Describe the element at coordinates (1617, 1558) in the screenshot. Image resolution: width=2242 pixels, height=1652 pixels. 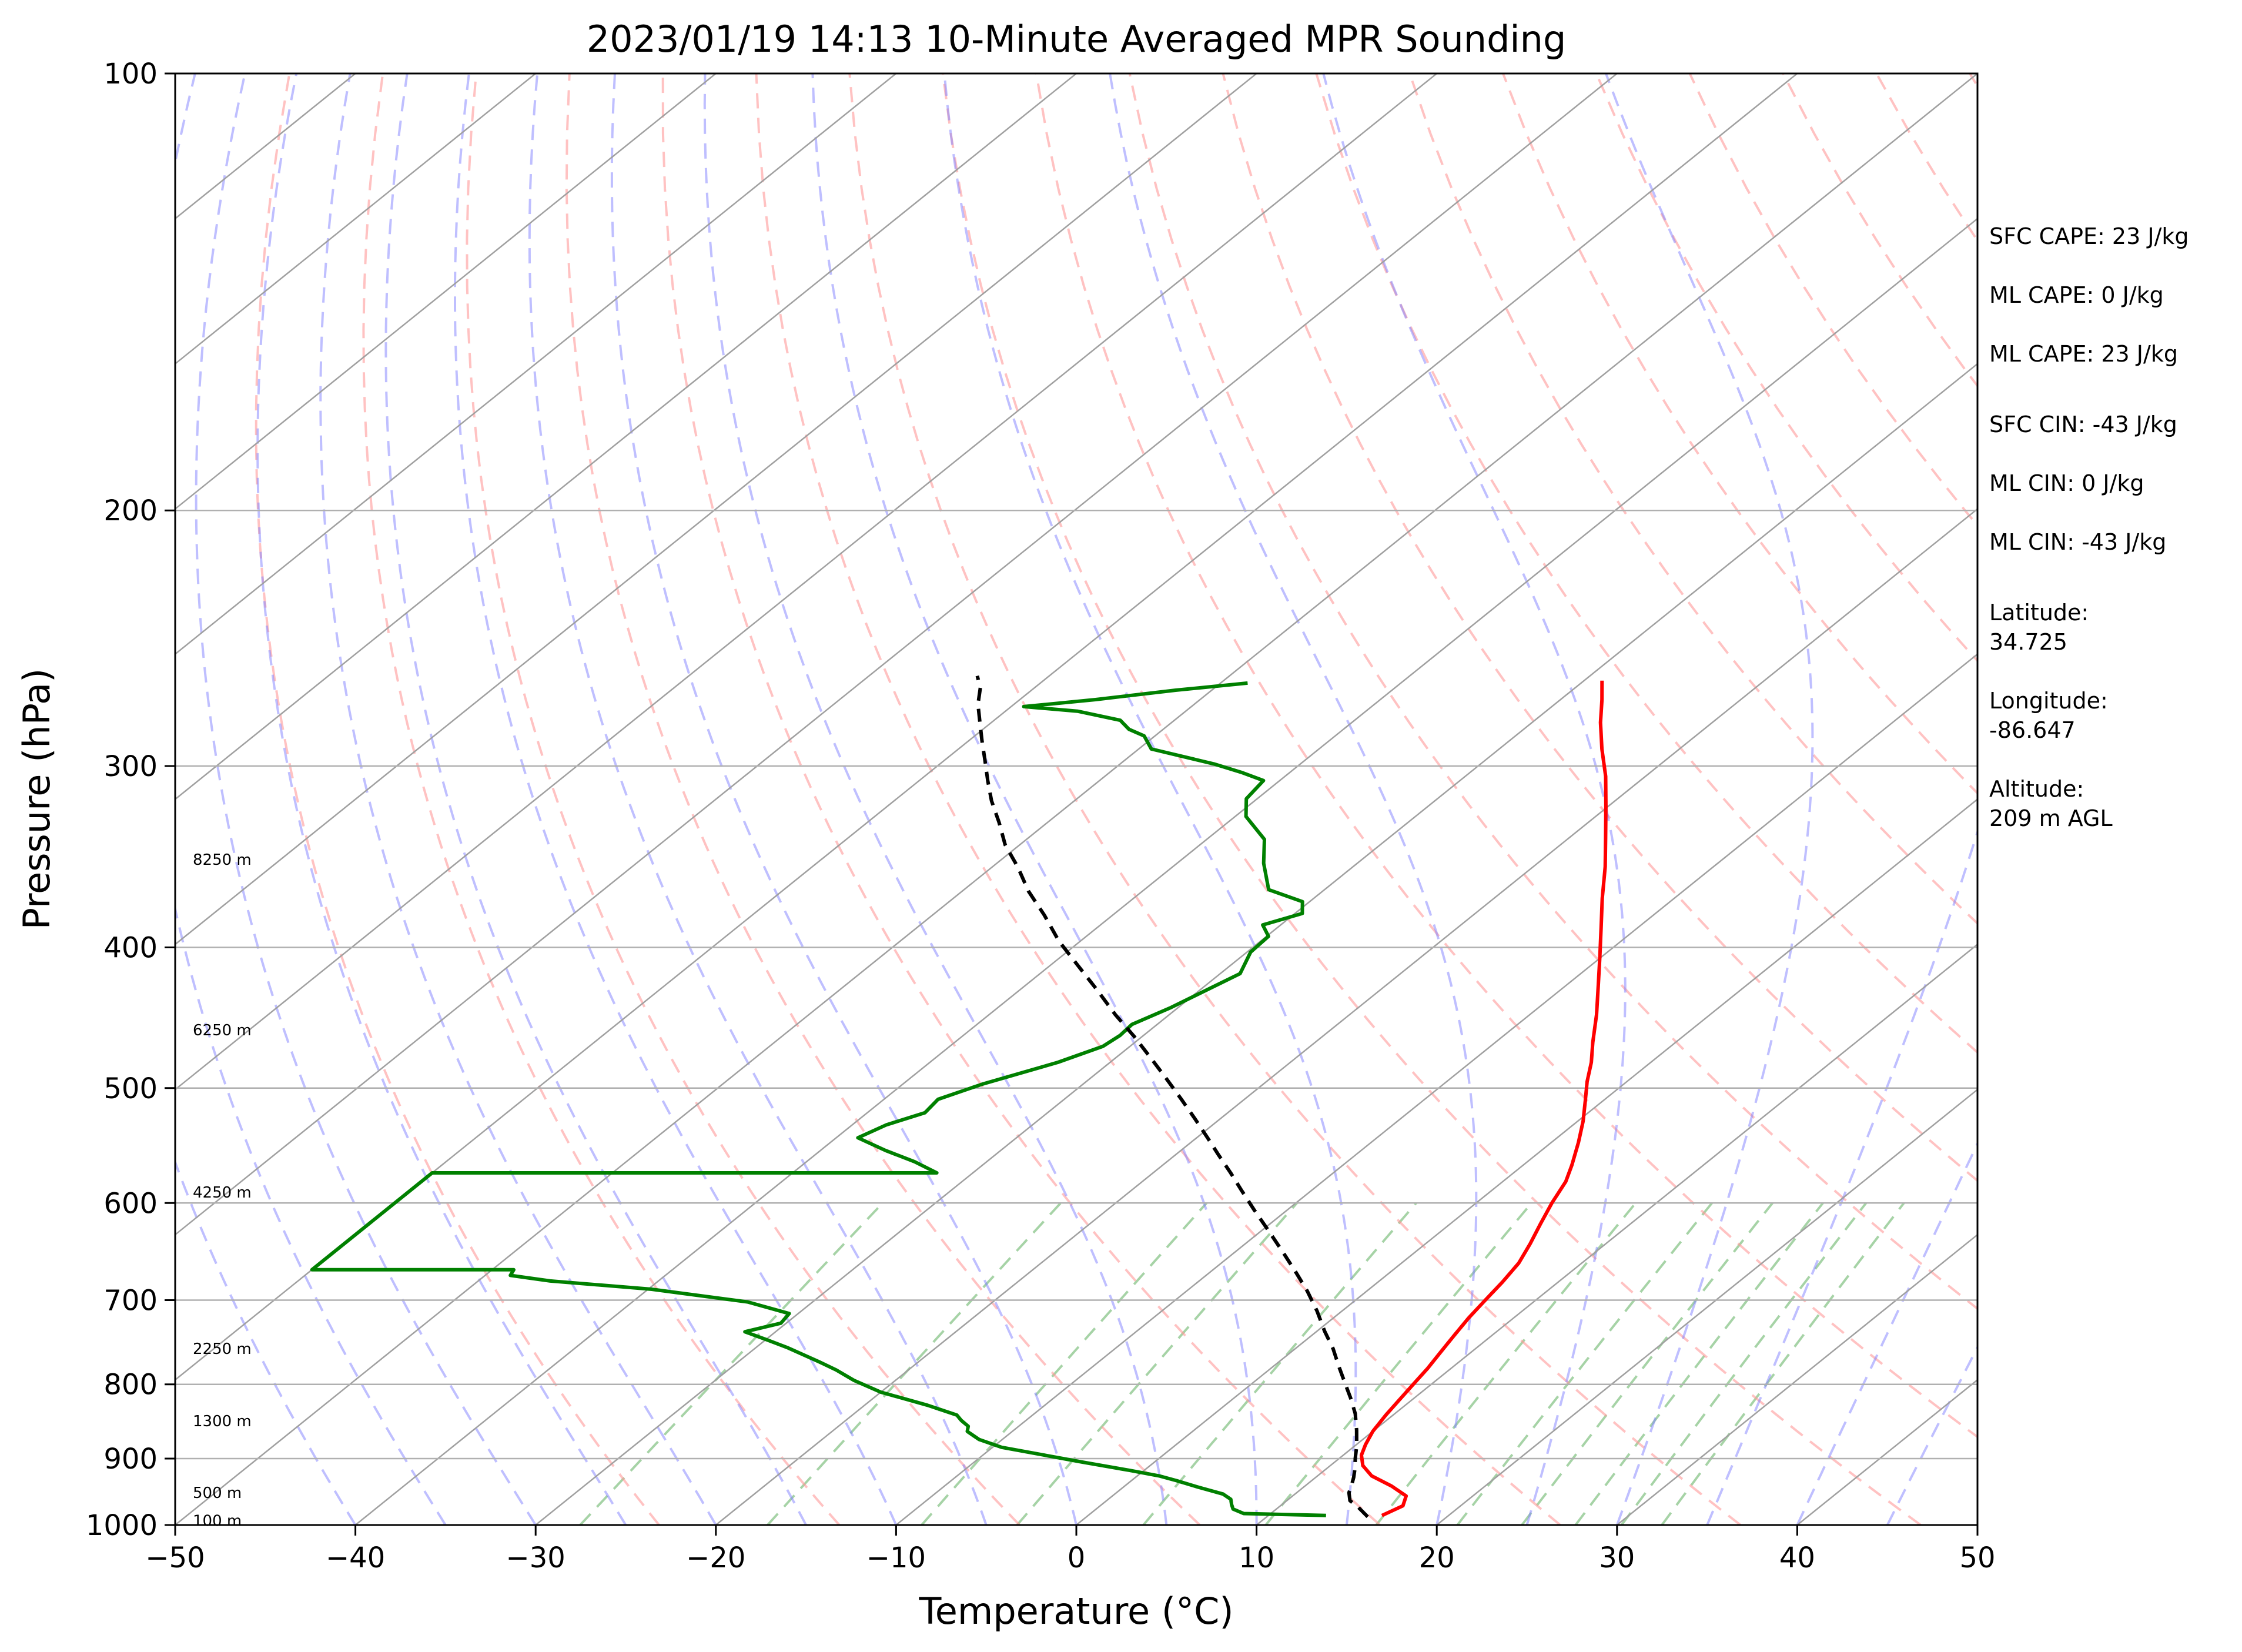
I see `x-tick-label: 30` at that location.